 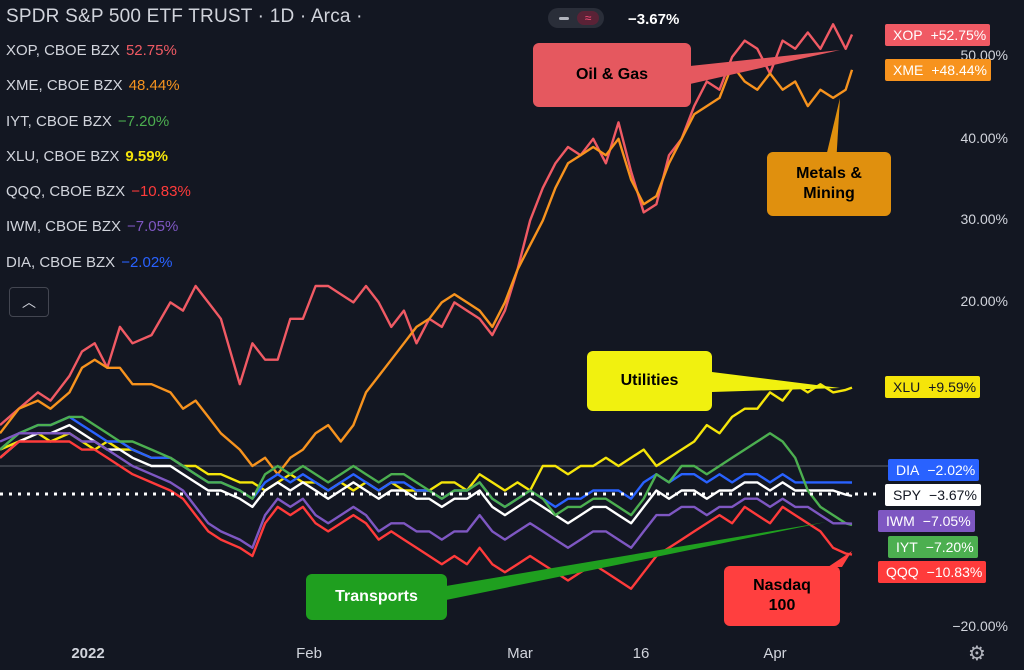 I want to click on legend-item: XOP, CBOE BZX 52.75%, so click(x=98, y=59).